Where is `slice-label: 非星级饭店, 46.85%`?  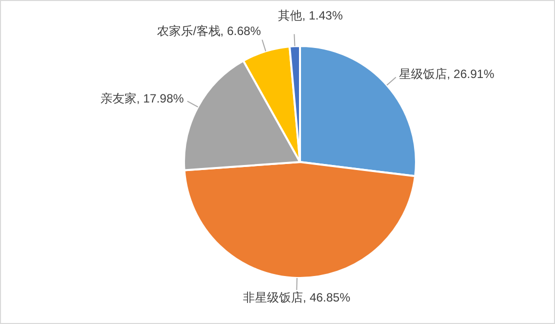 slice-label: 非星级饭店, 46.85% is located at coordinates (296, 297).